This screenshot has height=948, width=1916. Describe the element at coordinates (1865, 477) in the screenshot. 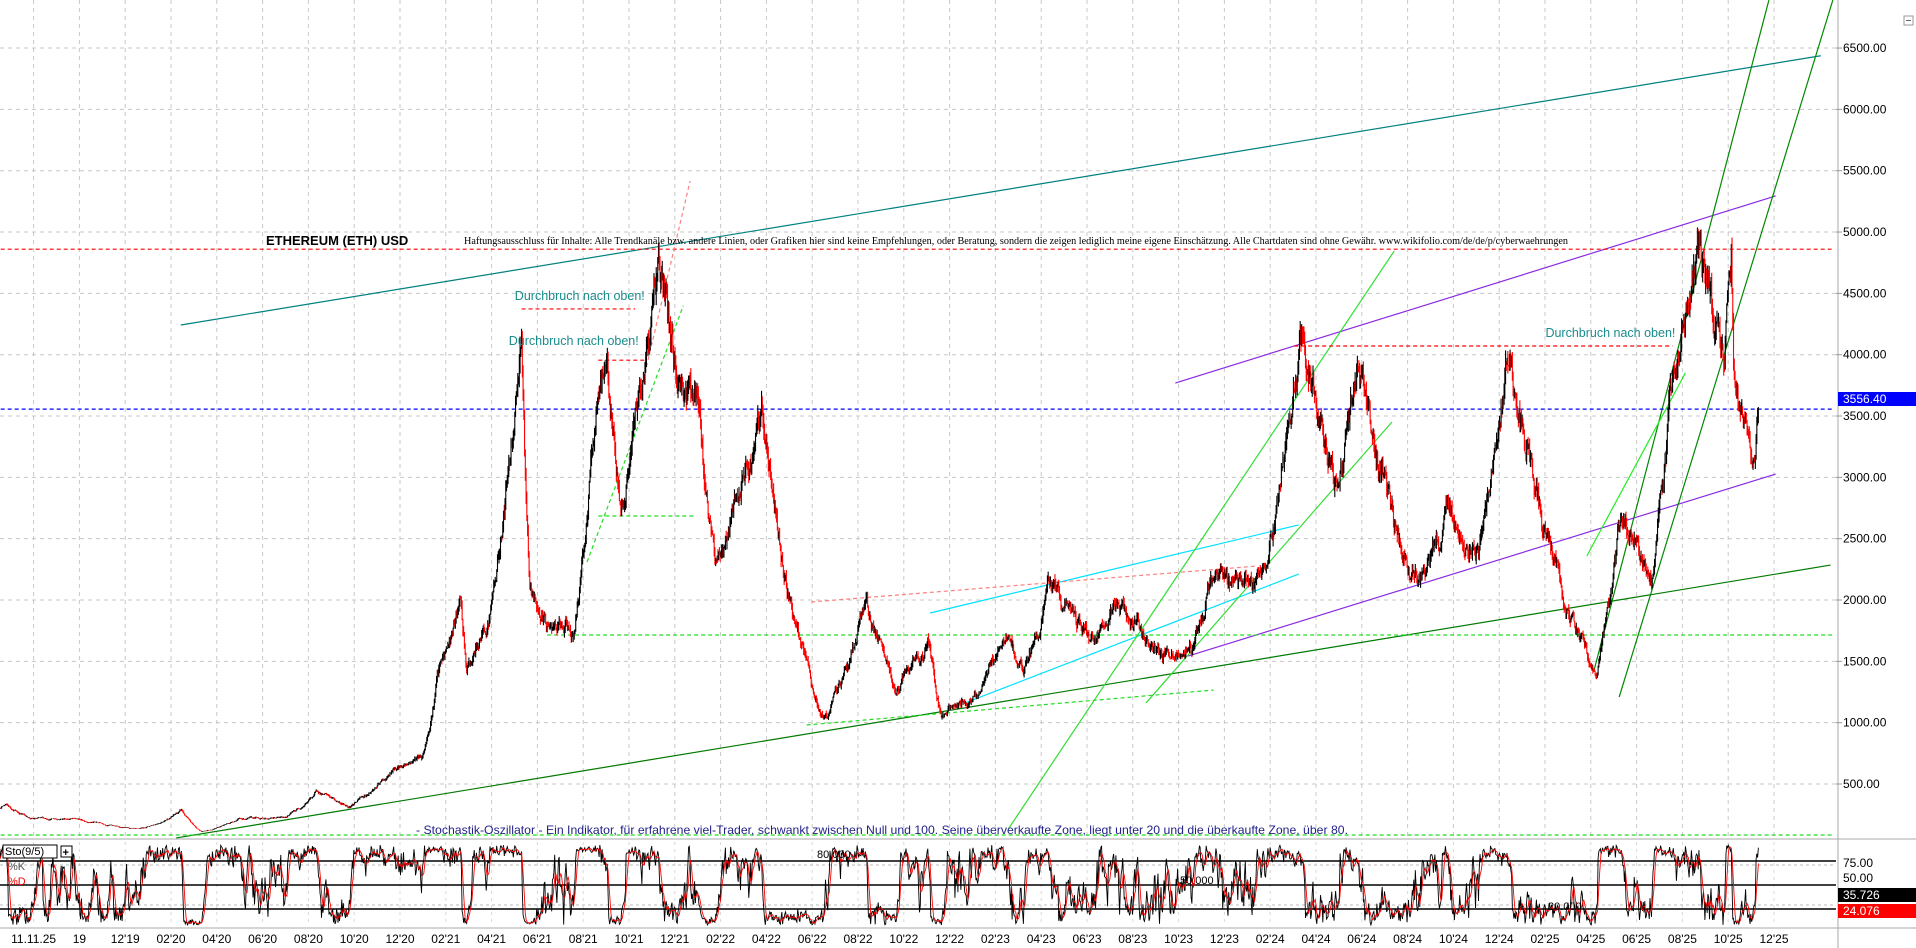

I see `y-tick-label: 3000.00` at that location.